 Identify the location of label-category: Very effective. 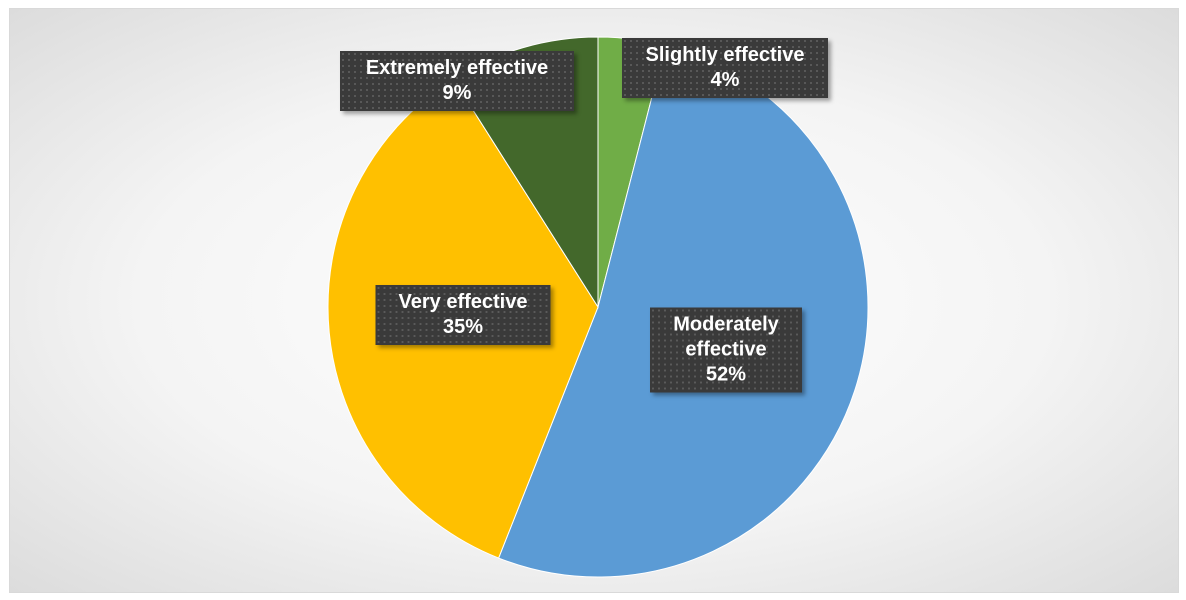
(463, 302).